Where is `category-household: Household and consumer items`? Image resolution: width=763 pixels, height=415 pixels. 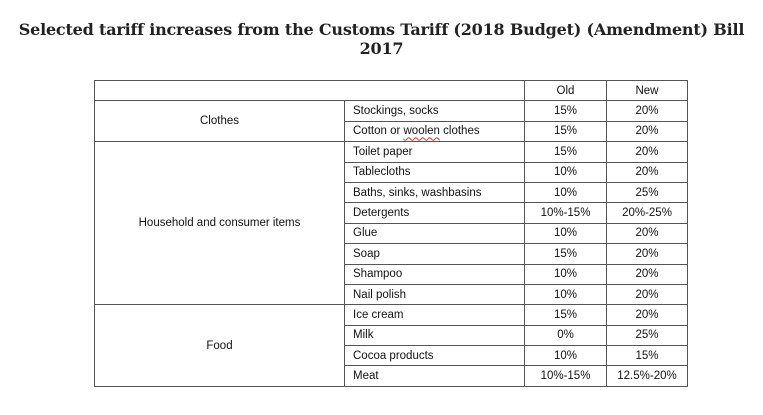
category-household: Household and consumer items is located at coordinates (219, 223).